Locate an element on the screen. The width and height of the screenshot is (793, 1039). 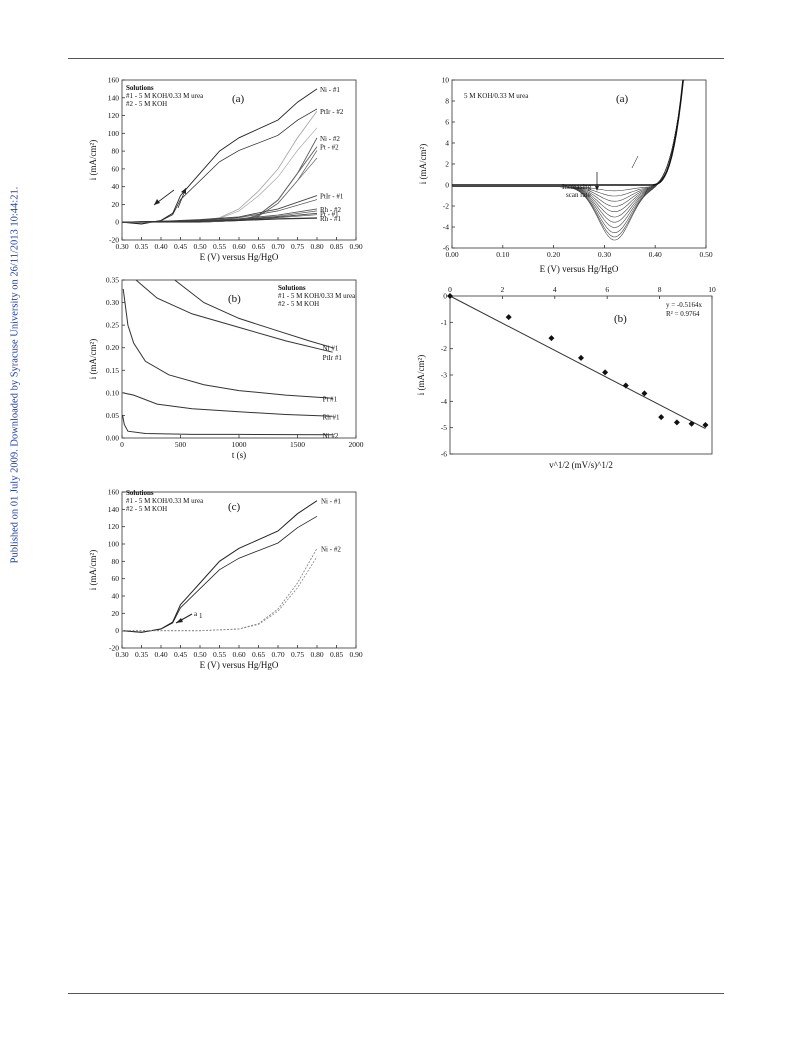
y-tick-label: -3 is located at coordinates (444, 375).